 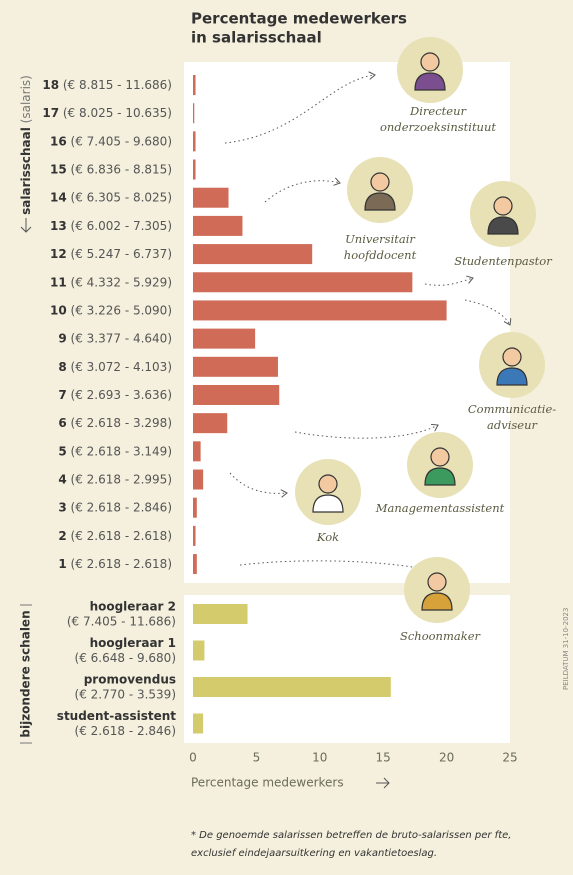 I want to click on x-tick-label: 0, so click(x=193, y=758).